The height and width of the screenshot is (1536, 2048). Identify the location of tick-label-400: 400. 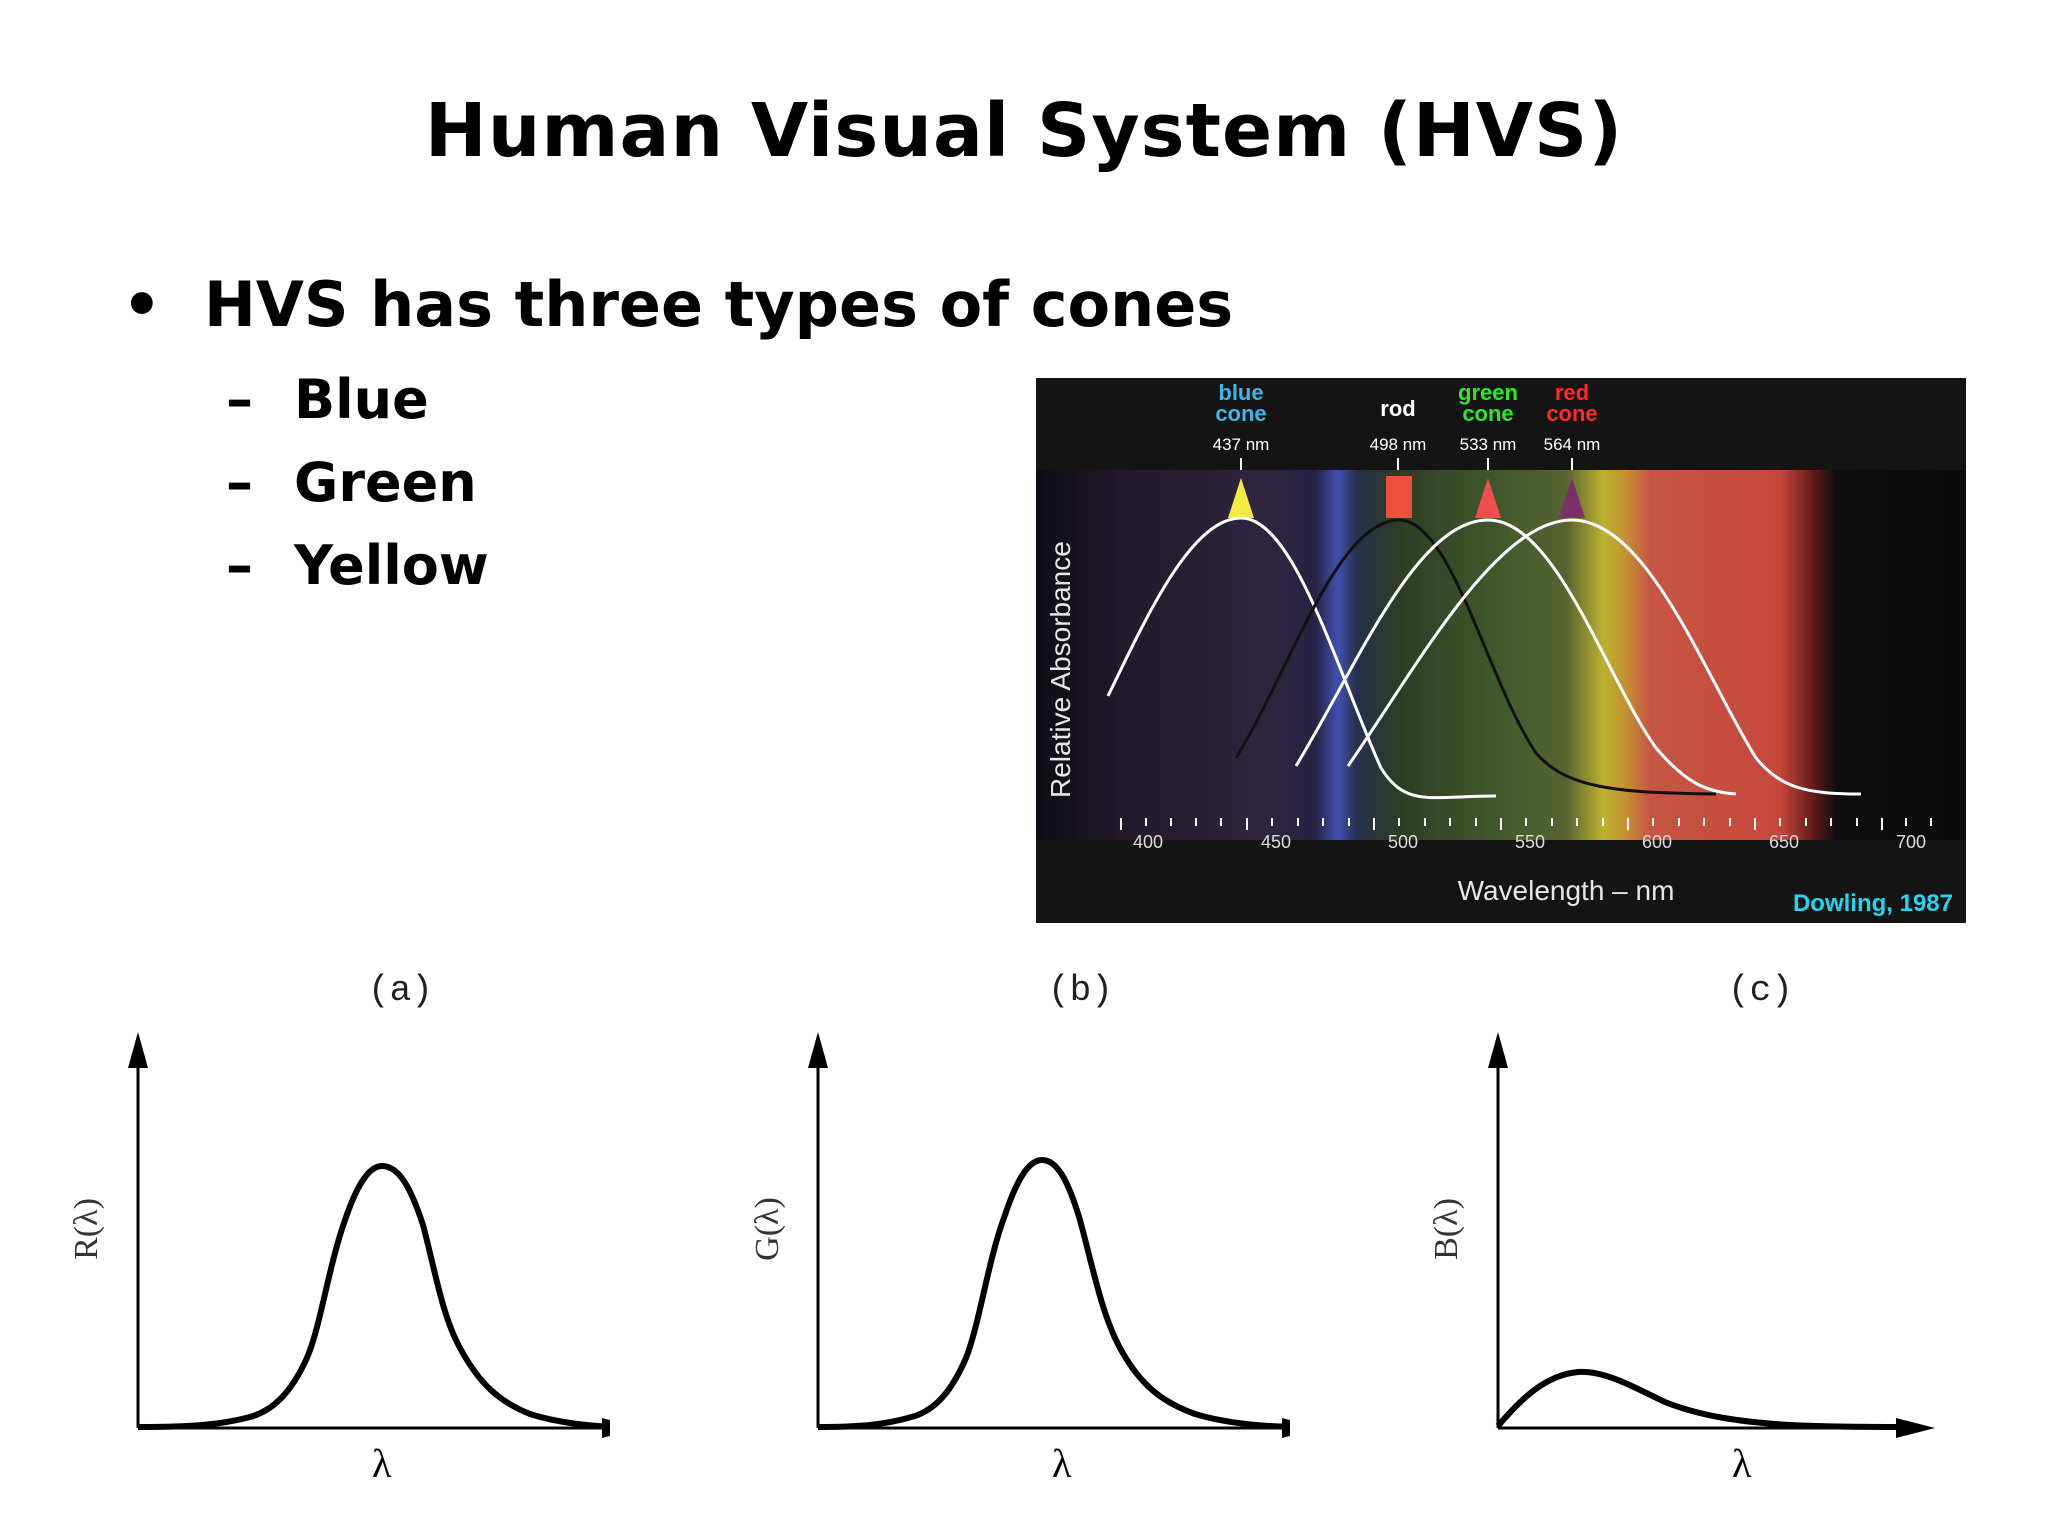
(1148, 842).